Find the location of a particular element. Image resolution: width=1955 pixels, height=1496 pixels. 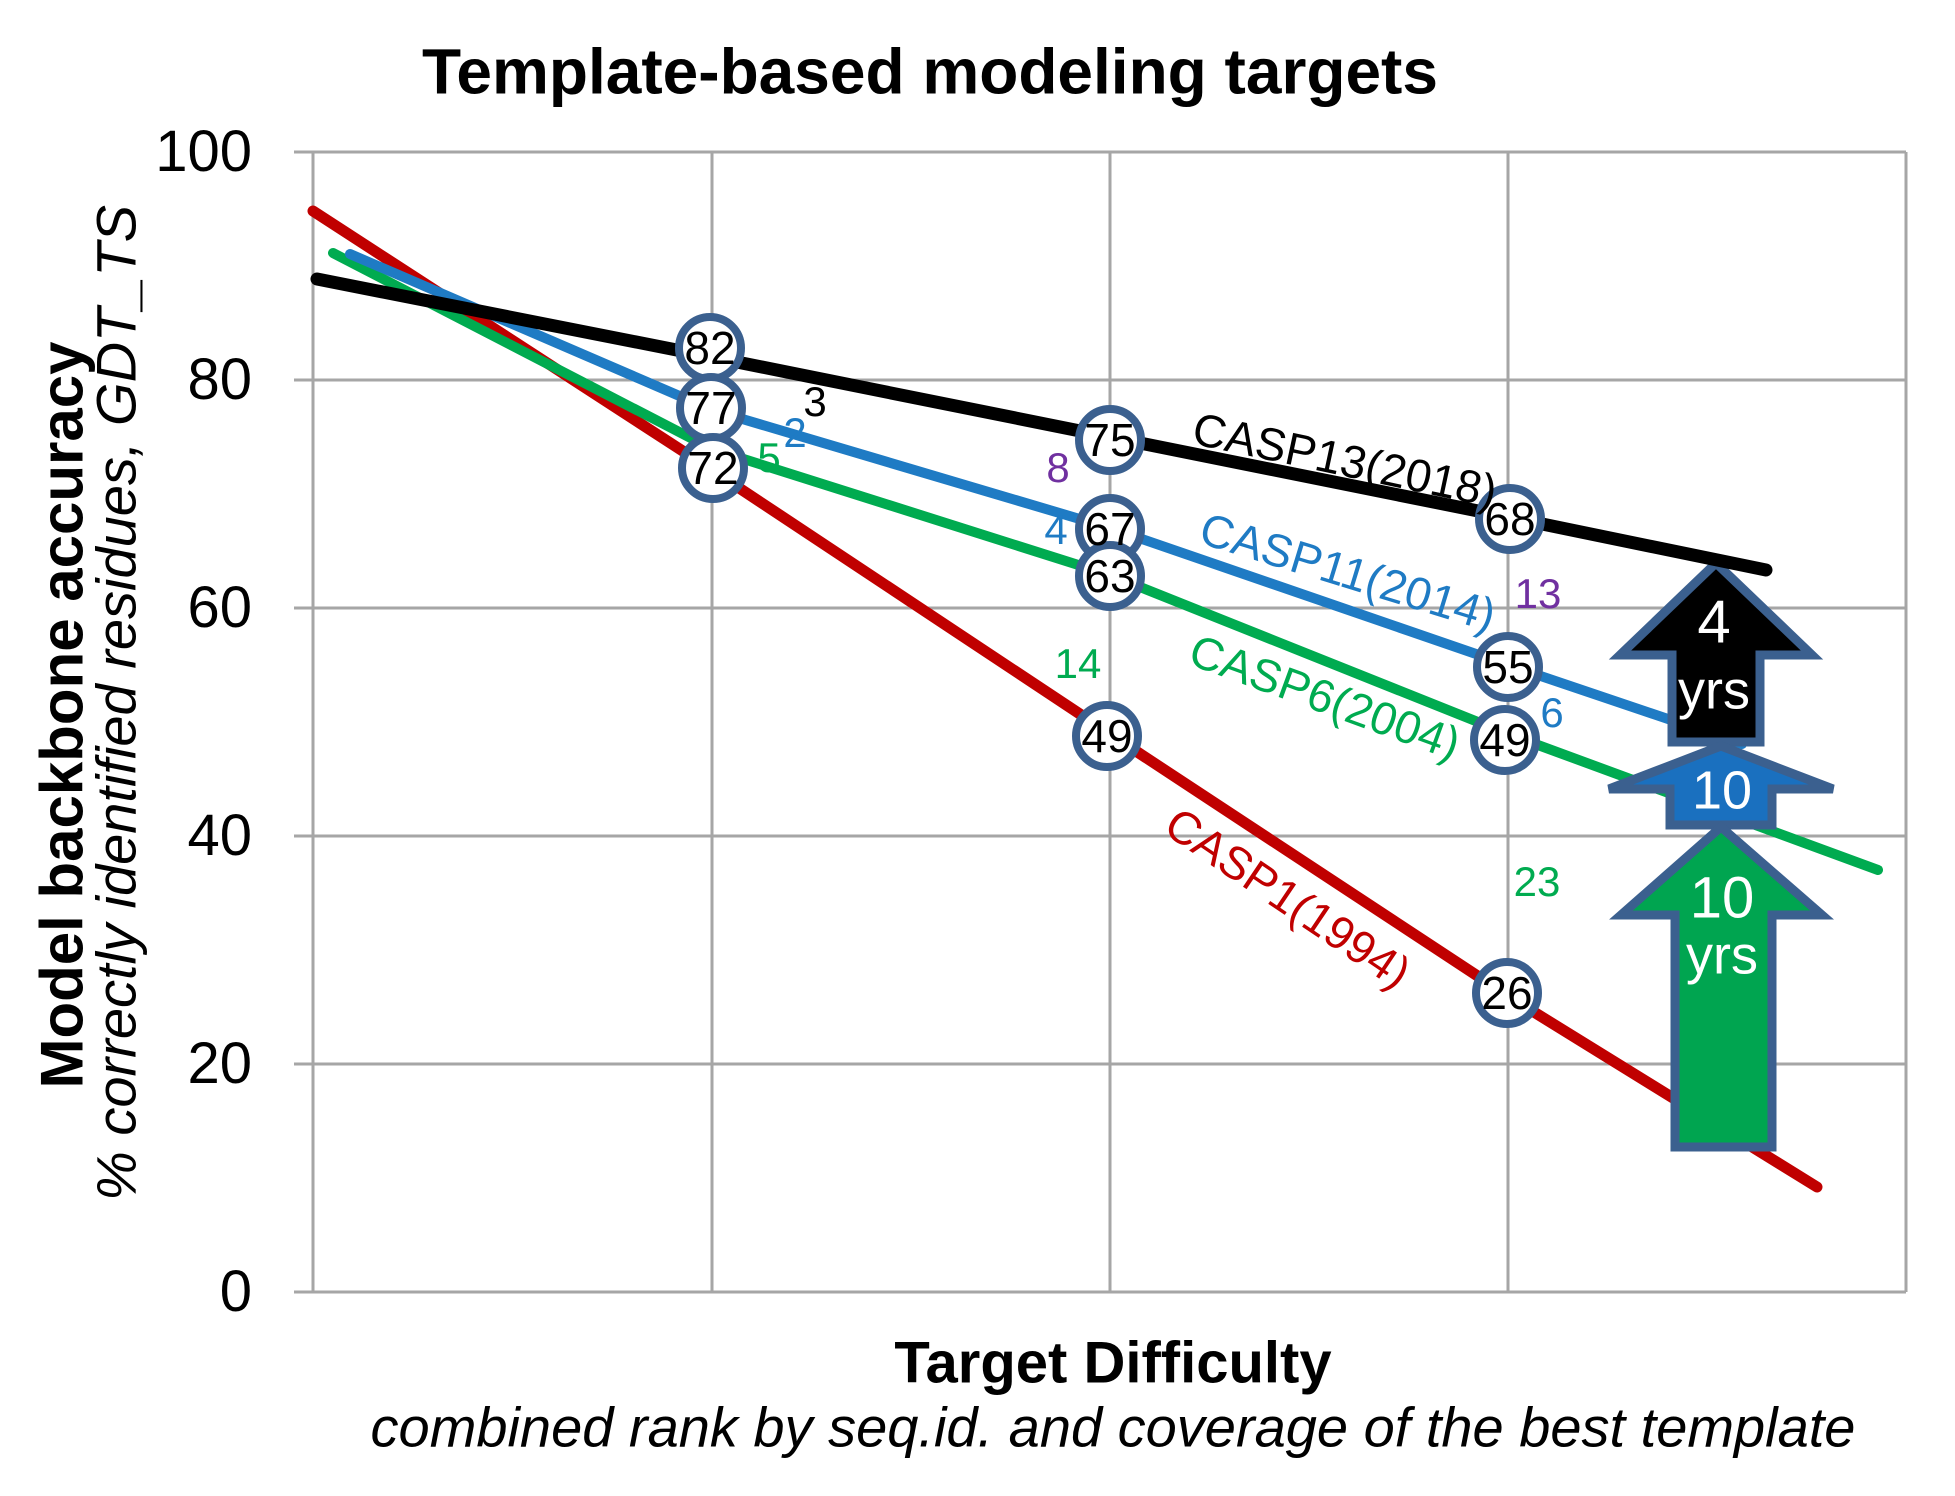

point-value-75: 75 is located at coordinates (1110, 439).